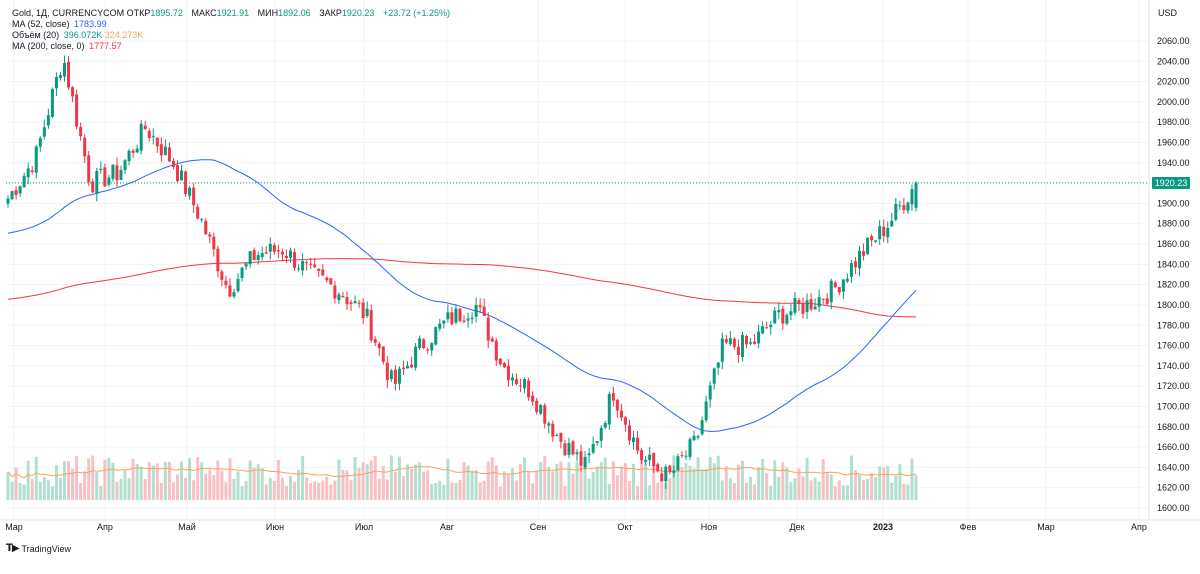 Image resolution: width=1200 pixels, height=574 pixels. Describe the element at coordinates (68, 13) in the screenshot. I see `legend-symbol: Gold, 1Д, CURRENCYCOM` at that location.